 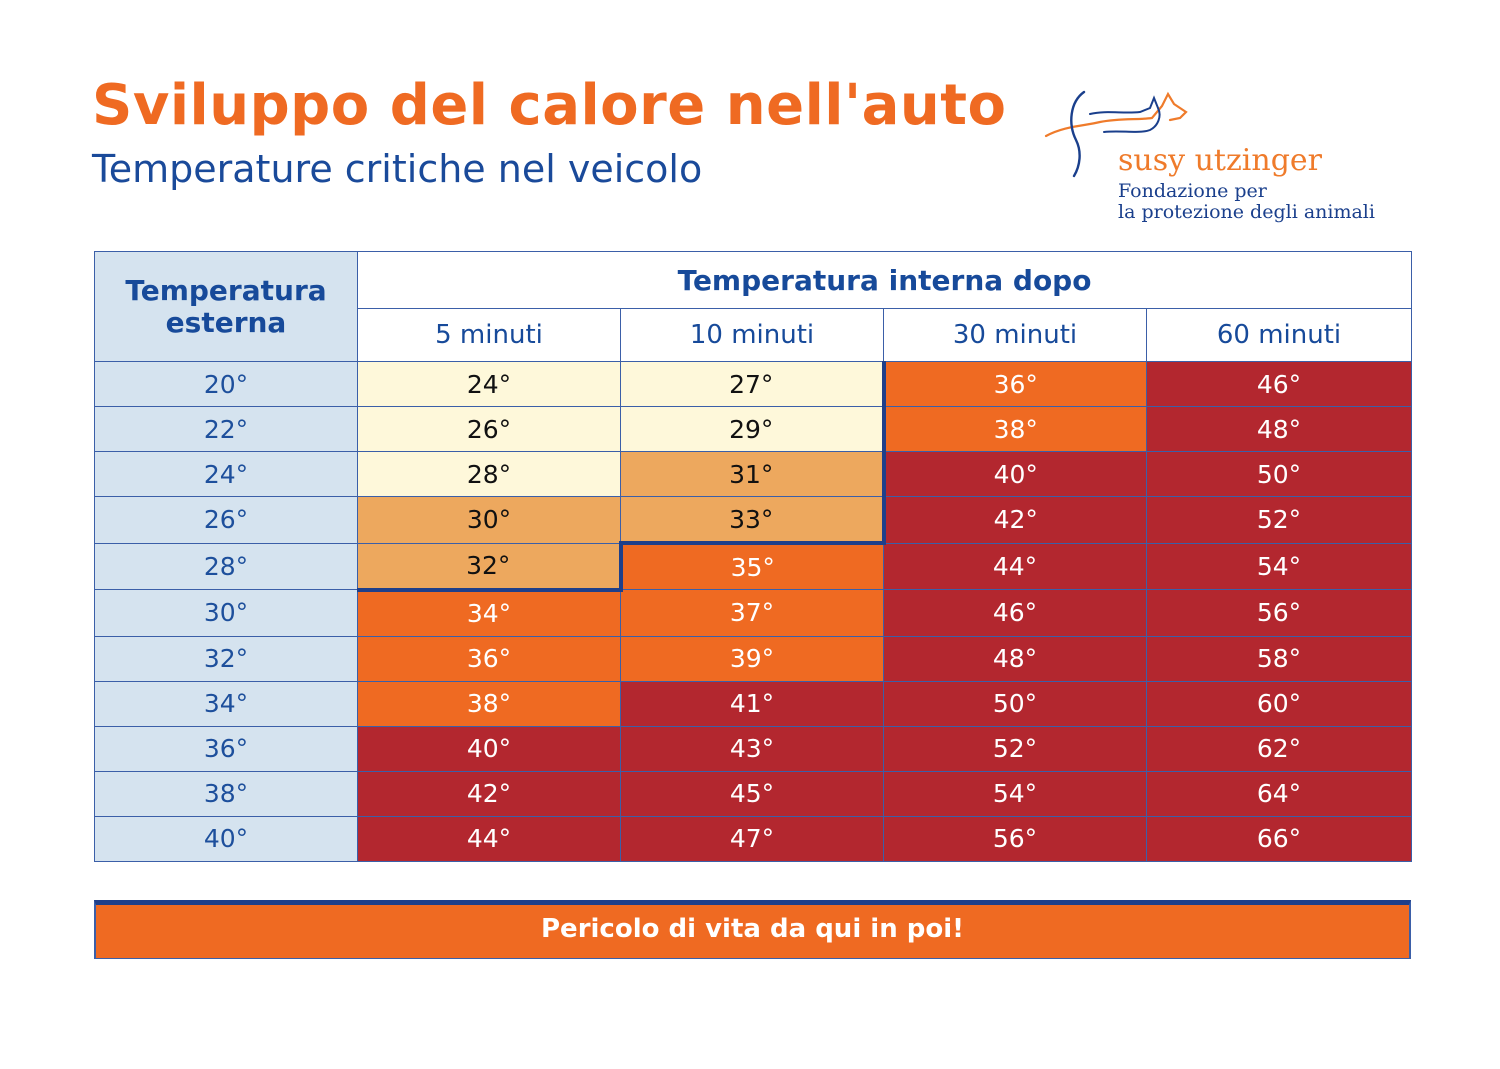 I want to click on outside-temp-cell: 38°, so click(x=226, y=793).